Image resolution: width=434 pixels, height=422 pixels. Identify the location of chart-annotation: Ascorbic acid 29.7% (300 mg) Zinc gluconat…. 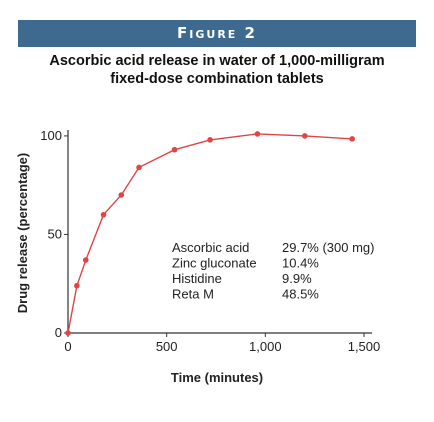
(273, 271).